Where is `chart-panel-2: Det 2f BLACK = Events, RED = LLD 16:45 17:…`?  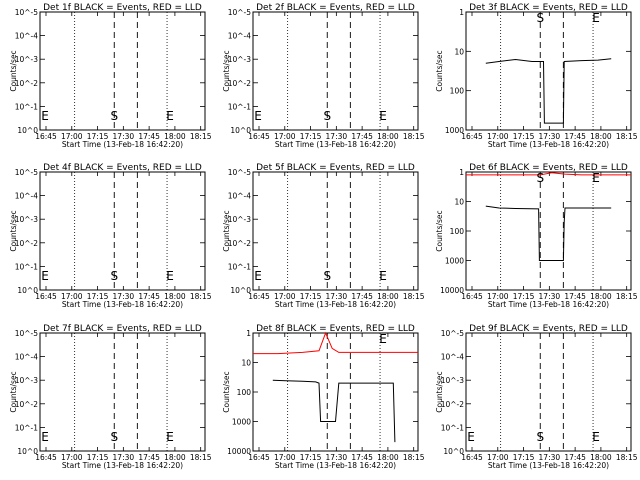 chart-panel-2: Det 2f BLACK = Events, RED = LLD 16:45 17:… is located at coordinates (323, 76).